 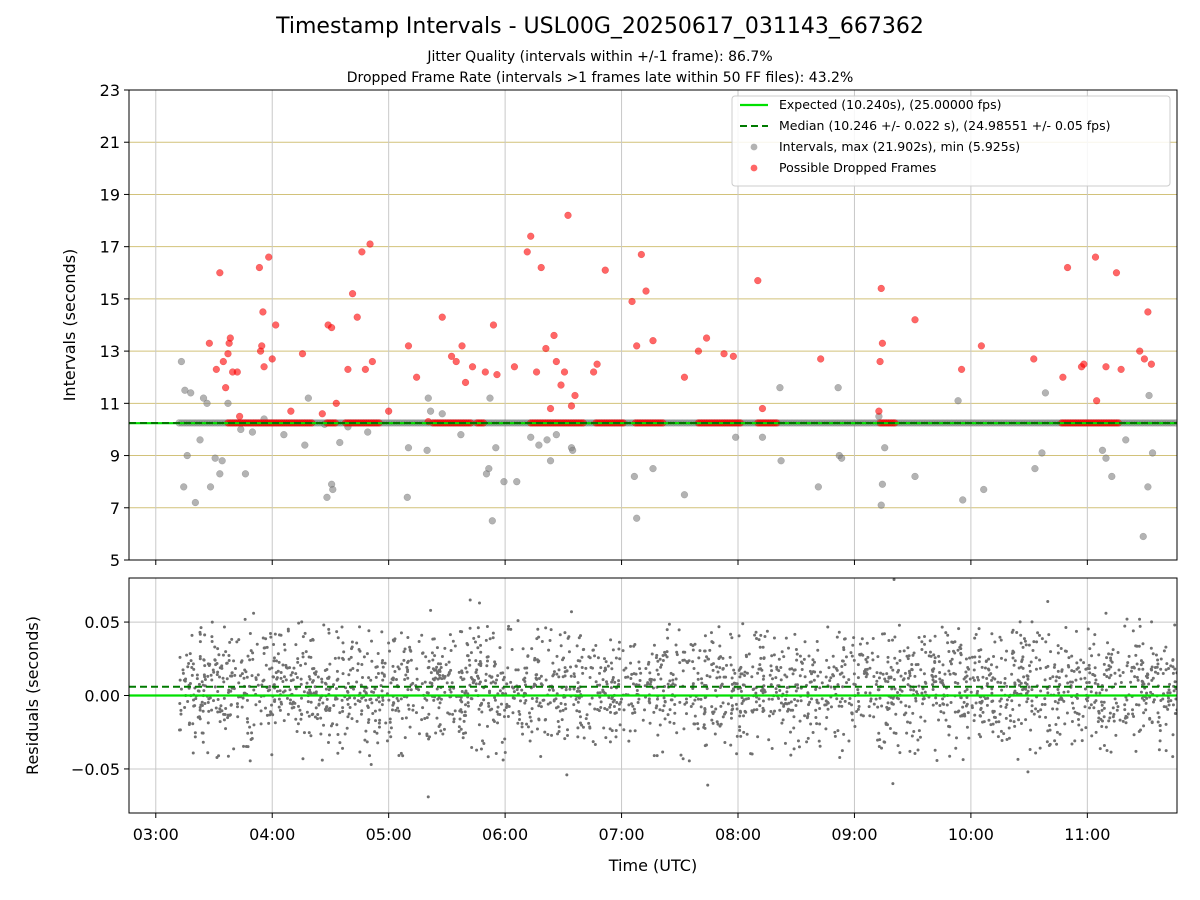 What do you see at coordinates (505, 834) in the screenshot?
I see `x-tick-label: 06:00` at bounding box center [505, 834].